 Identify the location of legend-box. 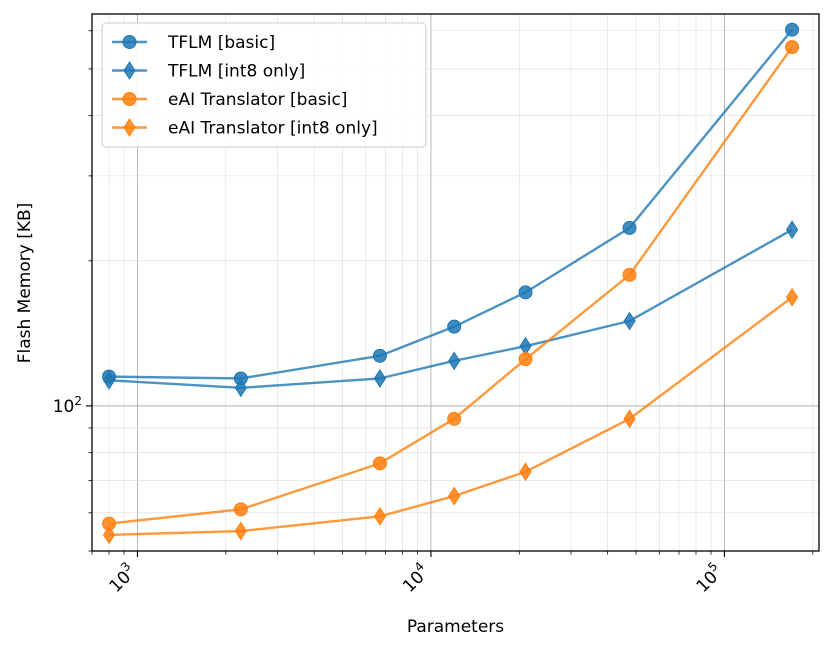
(264, 85).